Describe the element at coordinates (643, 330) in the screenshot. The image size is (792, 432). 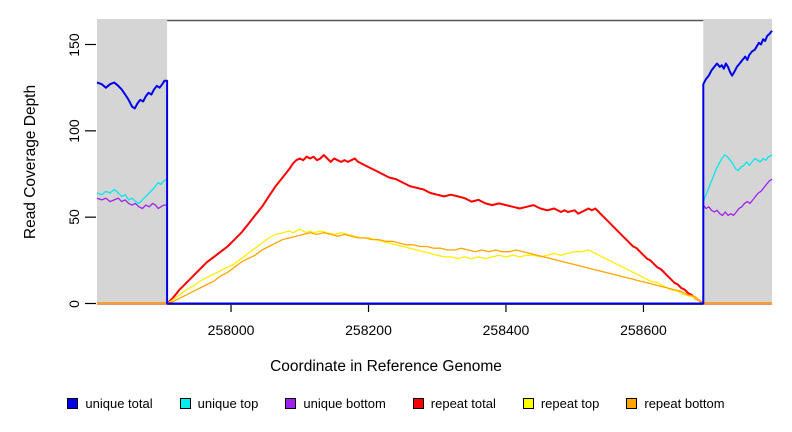
I see `x-tick-label: 258600` at that location.